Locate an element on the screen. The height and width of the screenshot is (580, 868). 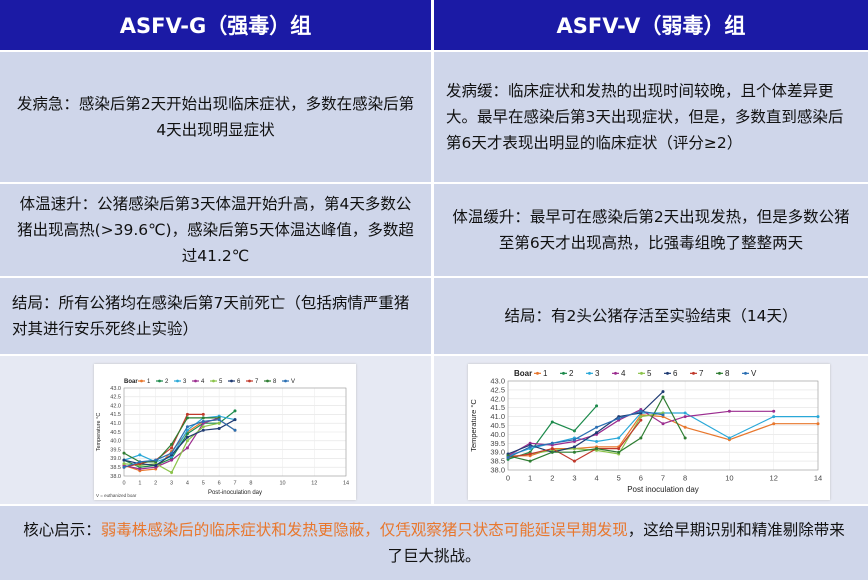
row-outcome-left: 结局：所有公猪均在感染后第7天前死亡（包括病情严重猪对其进行安乐死终止实验） is located at coordinates (215, 316).